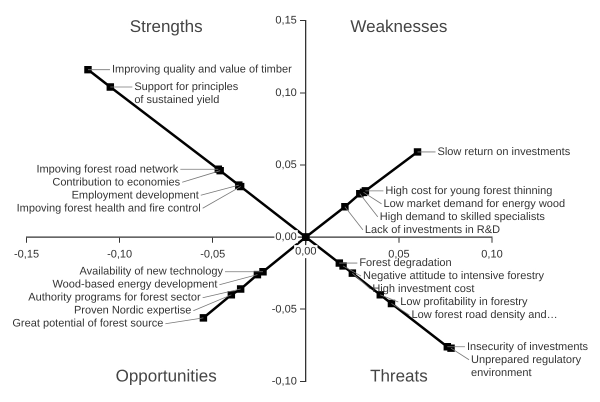 This screenshot has height=402, width=600. Describe the element at coordinates (527, 346) in the screenshot. I see `annotation: Insecurity of investments` at that location.